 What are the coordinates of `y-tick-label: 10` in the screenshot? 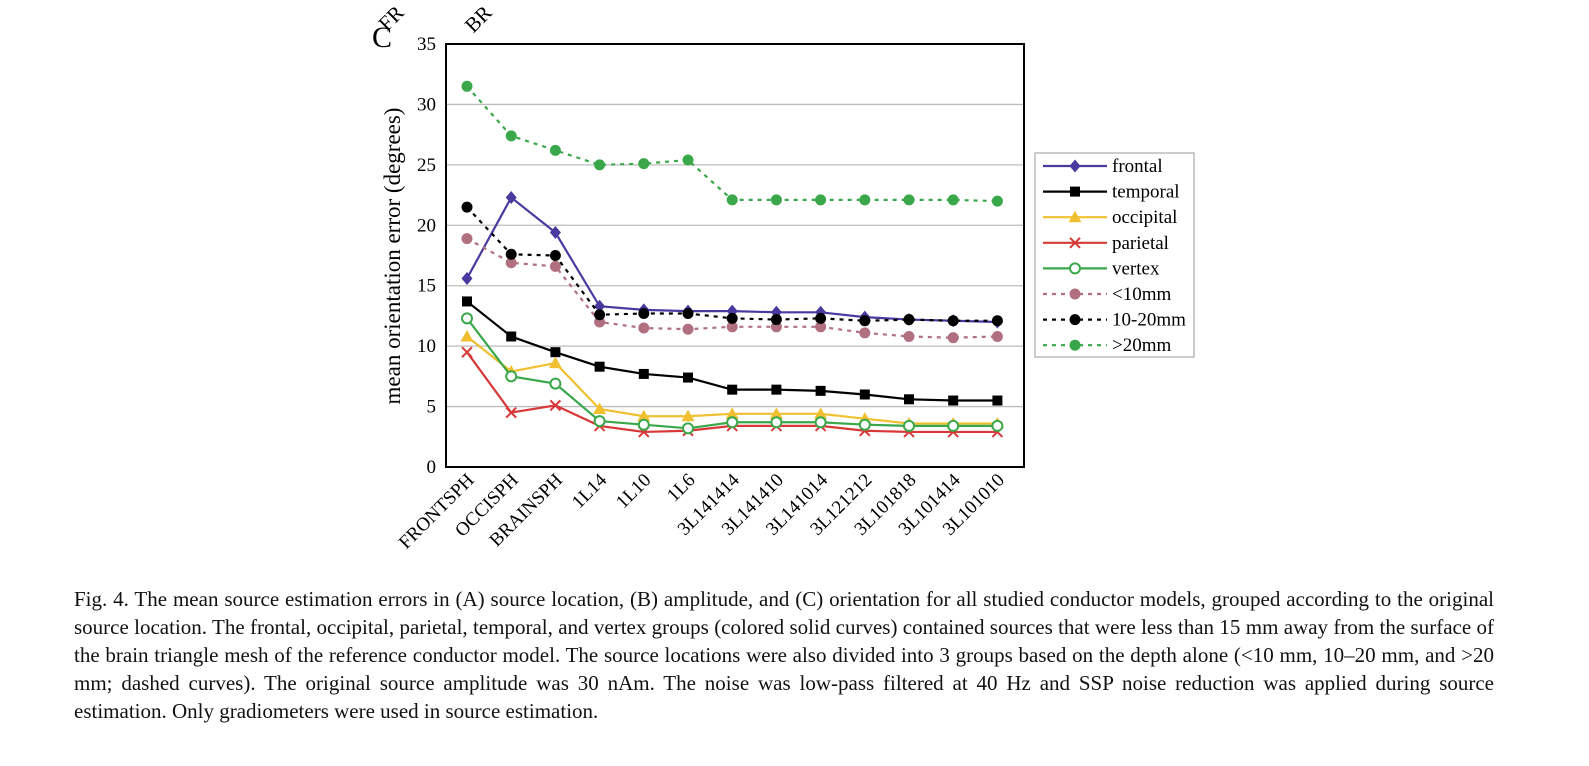 It's located at (426, 346).